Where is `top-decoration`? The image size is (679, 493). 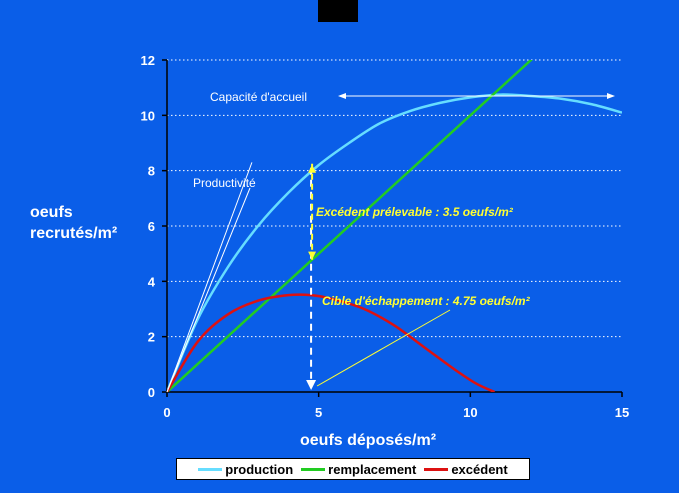
top-decoration is located at coordinates (338, 11).